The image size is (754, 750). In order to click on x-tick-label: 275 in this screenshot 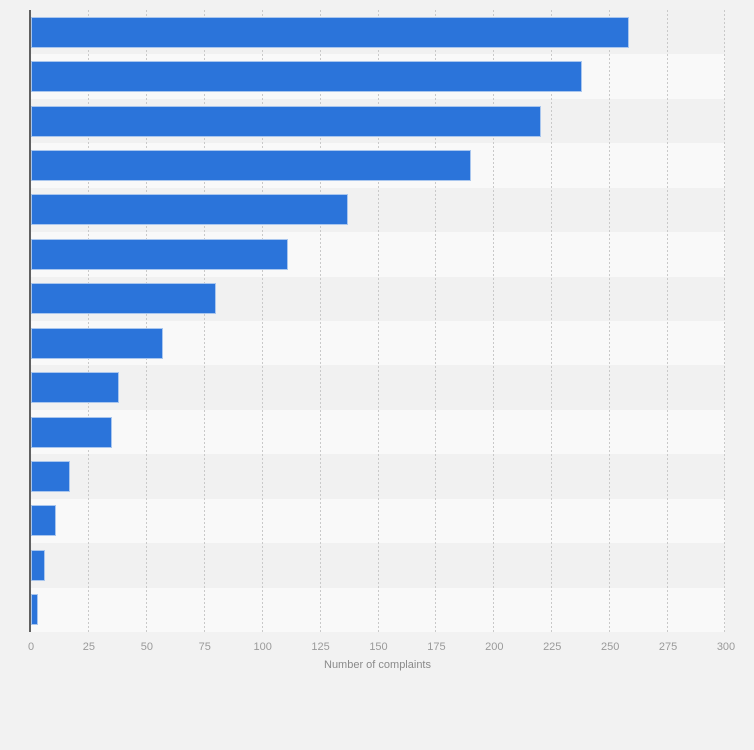, I will do `click(668, 647)`.